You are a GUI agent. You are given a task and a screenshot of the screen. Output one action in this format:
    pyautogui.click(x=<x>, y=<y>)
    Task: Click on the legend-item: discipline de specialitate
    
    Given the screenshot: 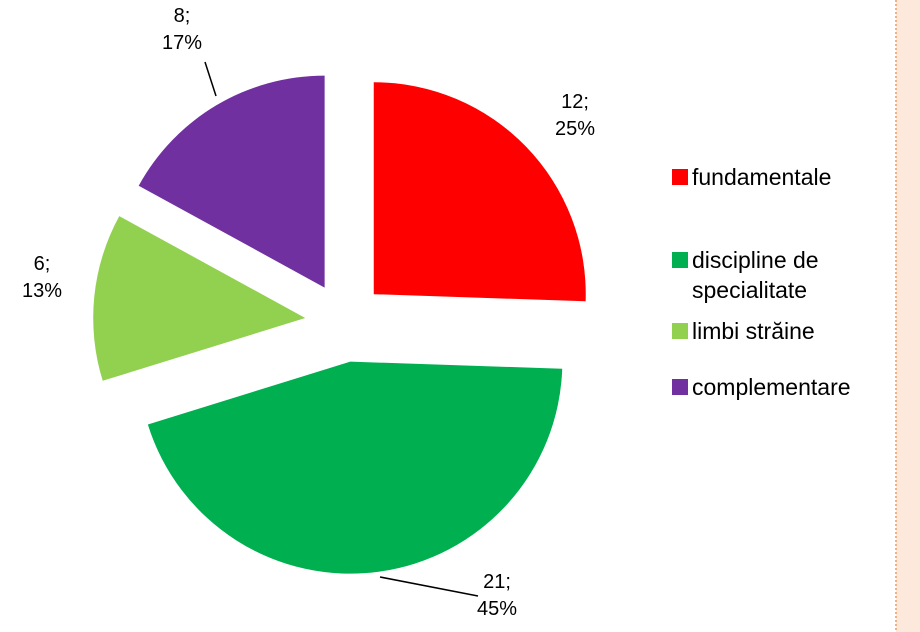 What is the action you would take?
    pyautogui.click(x=782, y=275)
    